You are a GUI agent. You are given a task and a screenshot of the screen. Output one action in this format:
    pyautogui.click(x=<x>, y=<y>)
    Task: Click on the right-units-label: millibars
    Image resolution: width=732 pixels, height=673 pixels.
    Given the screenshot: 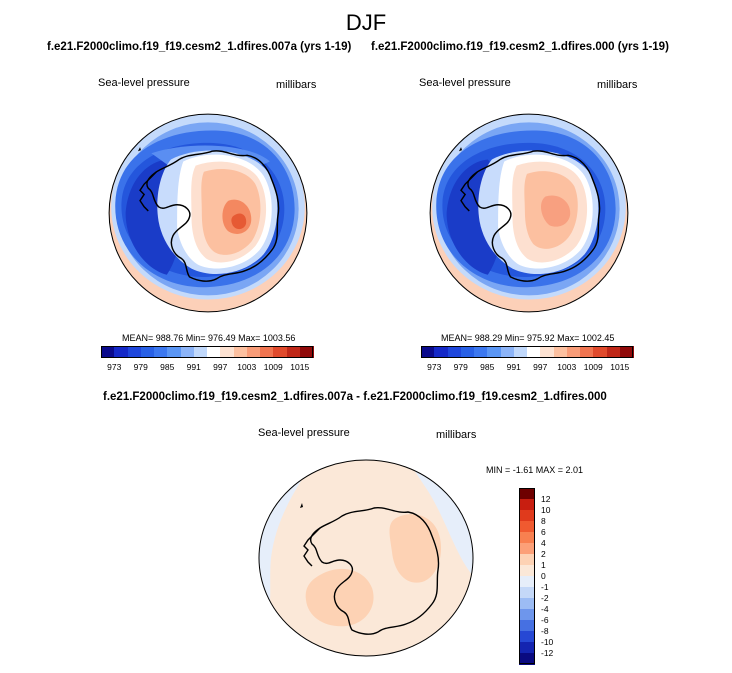 What is the action you would take?
    pyautogui.click(x=617, y=85)
    